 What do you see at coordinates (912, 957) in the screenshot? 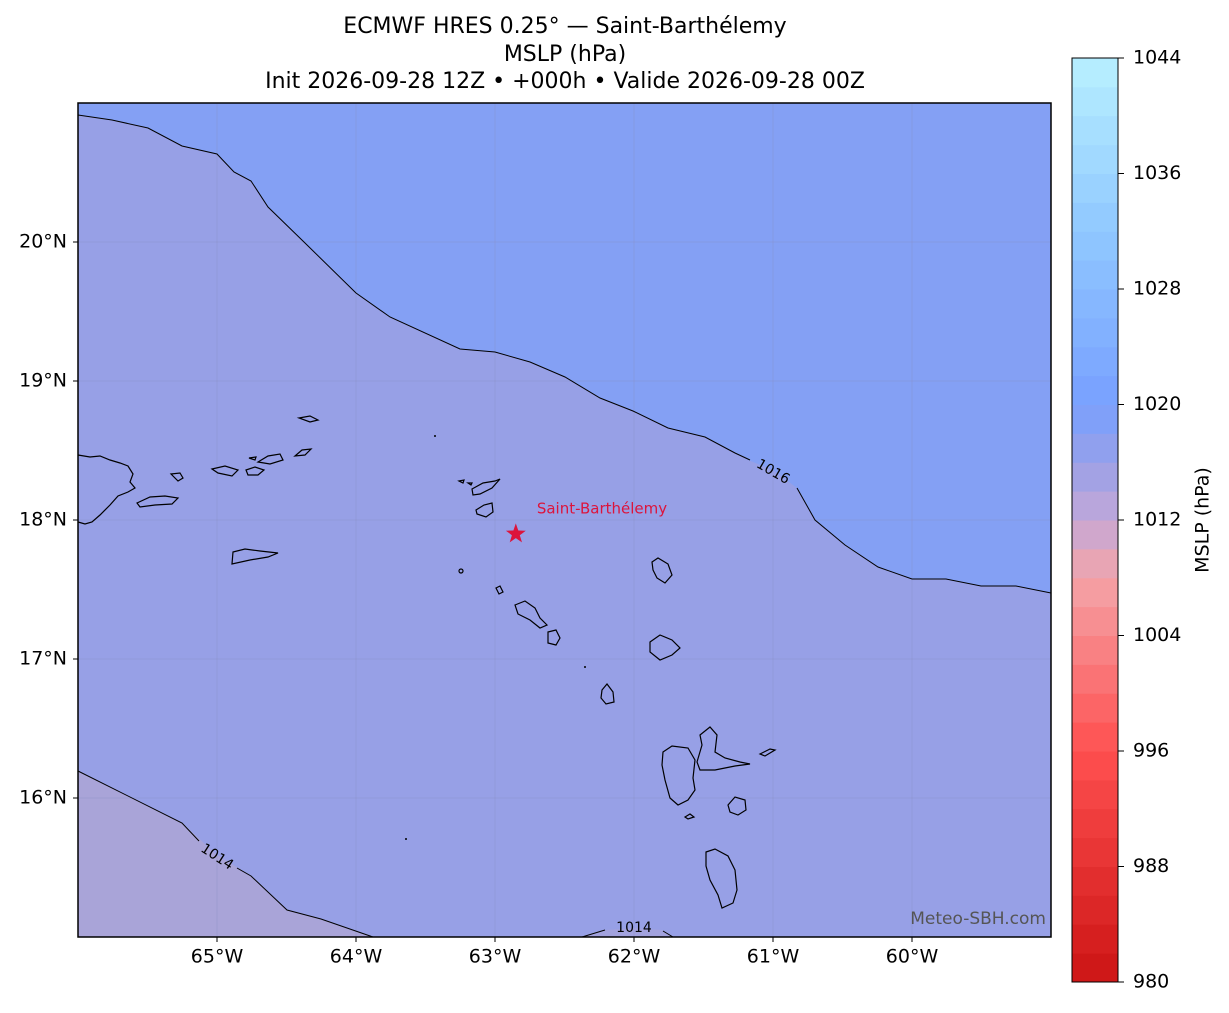
I see `lon-tick-label: 60°W` at bounding box center [912, 957].